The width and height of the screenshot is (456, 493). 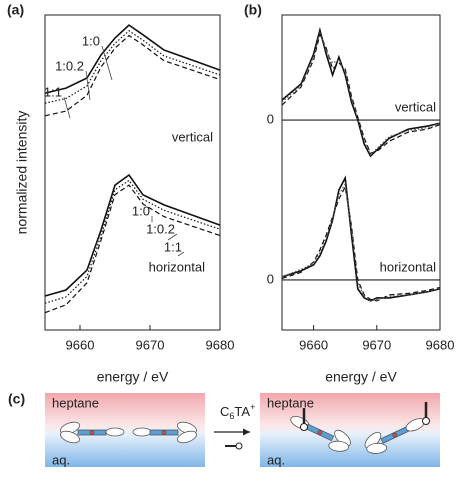 I want to click on reagent-rest: TA, so click(x=242, y=411).